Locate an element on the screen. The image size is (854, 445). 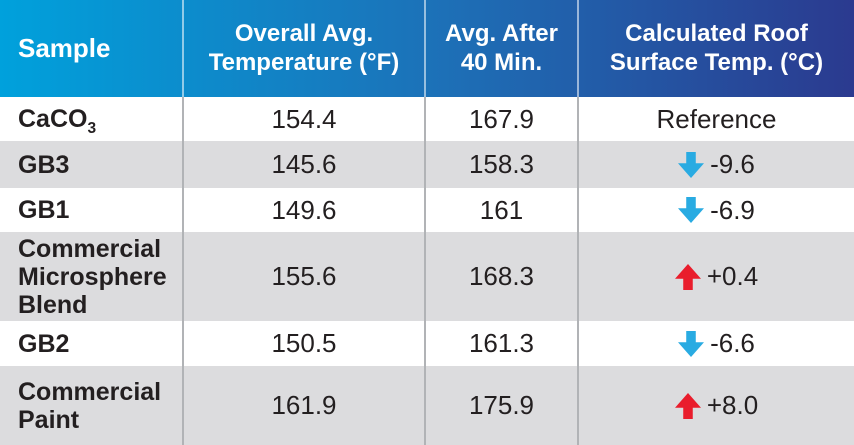
delta-cell: +8.0 is located at coordinates (715, 405).